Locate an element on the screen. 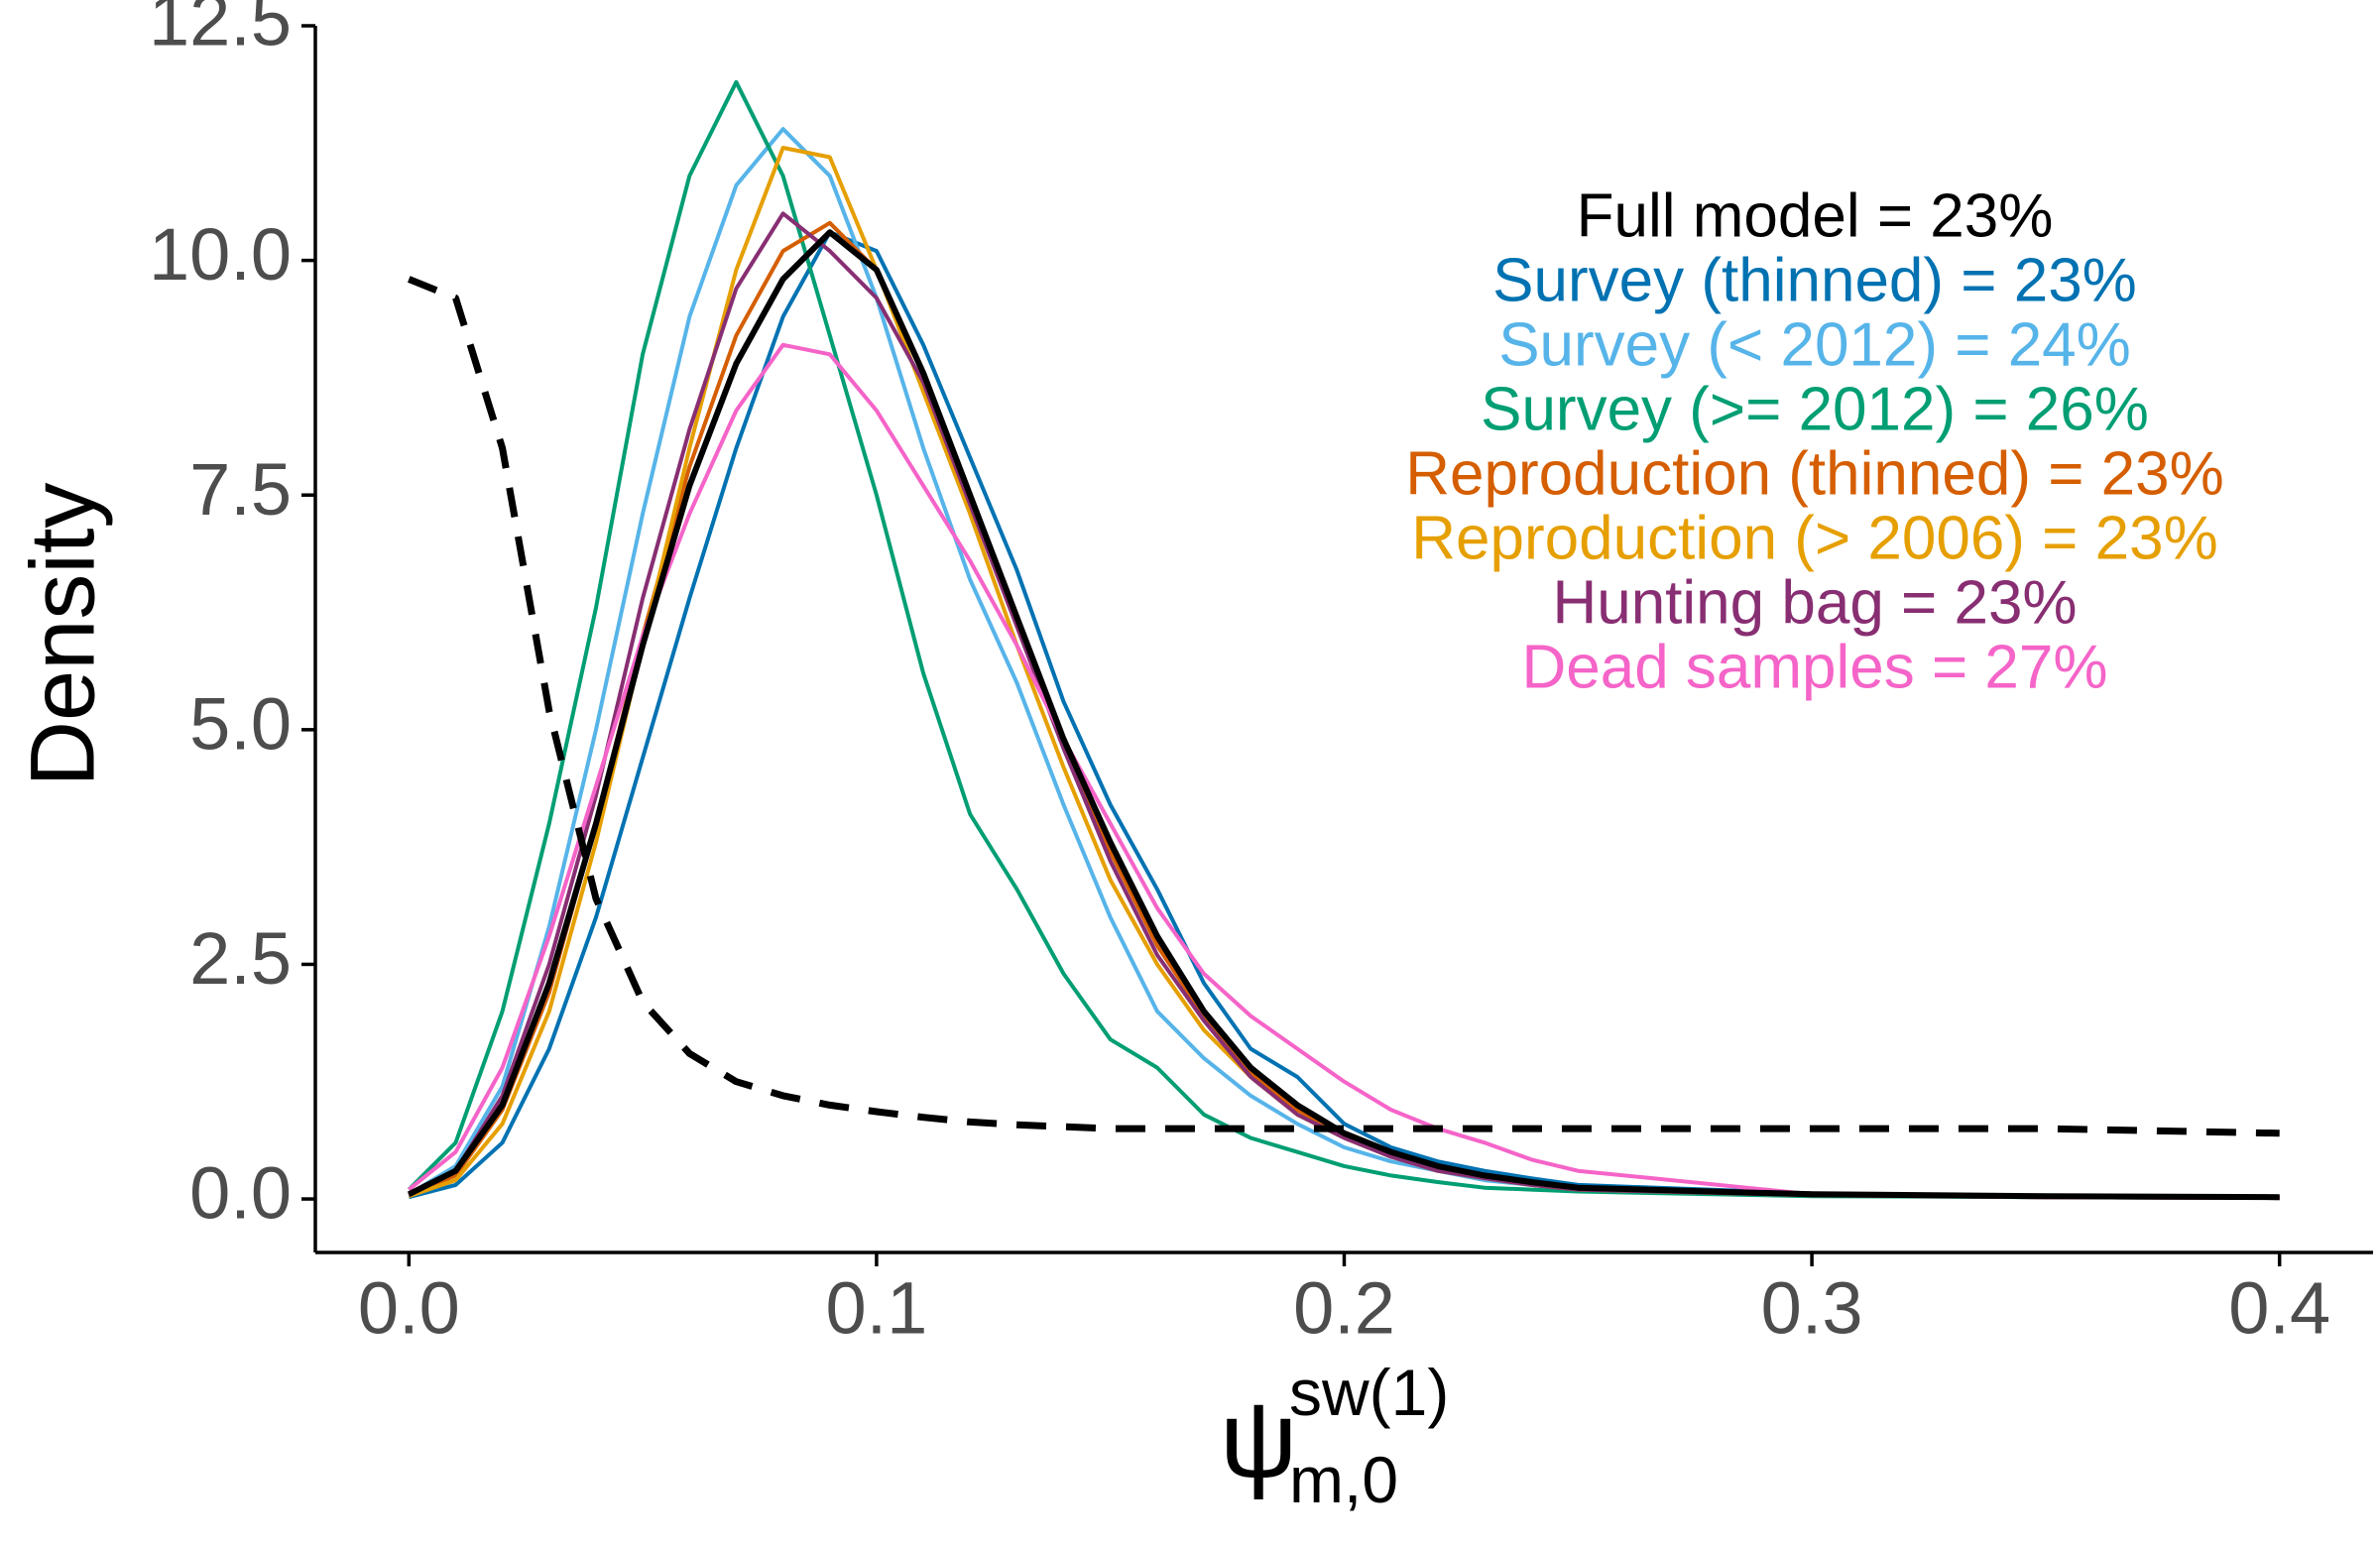 This screenshot has height=1547, width=2380. y-tick-label: 5.0 is located at coordinates (240, 723).